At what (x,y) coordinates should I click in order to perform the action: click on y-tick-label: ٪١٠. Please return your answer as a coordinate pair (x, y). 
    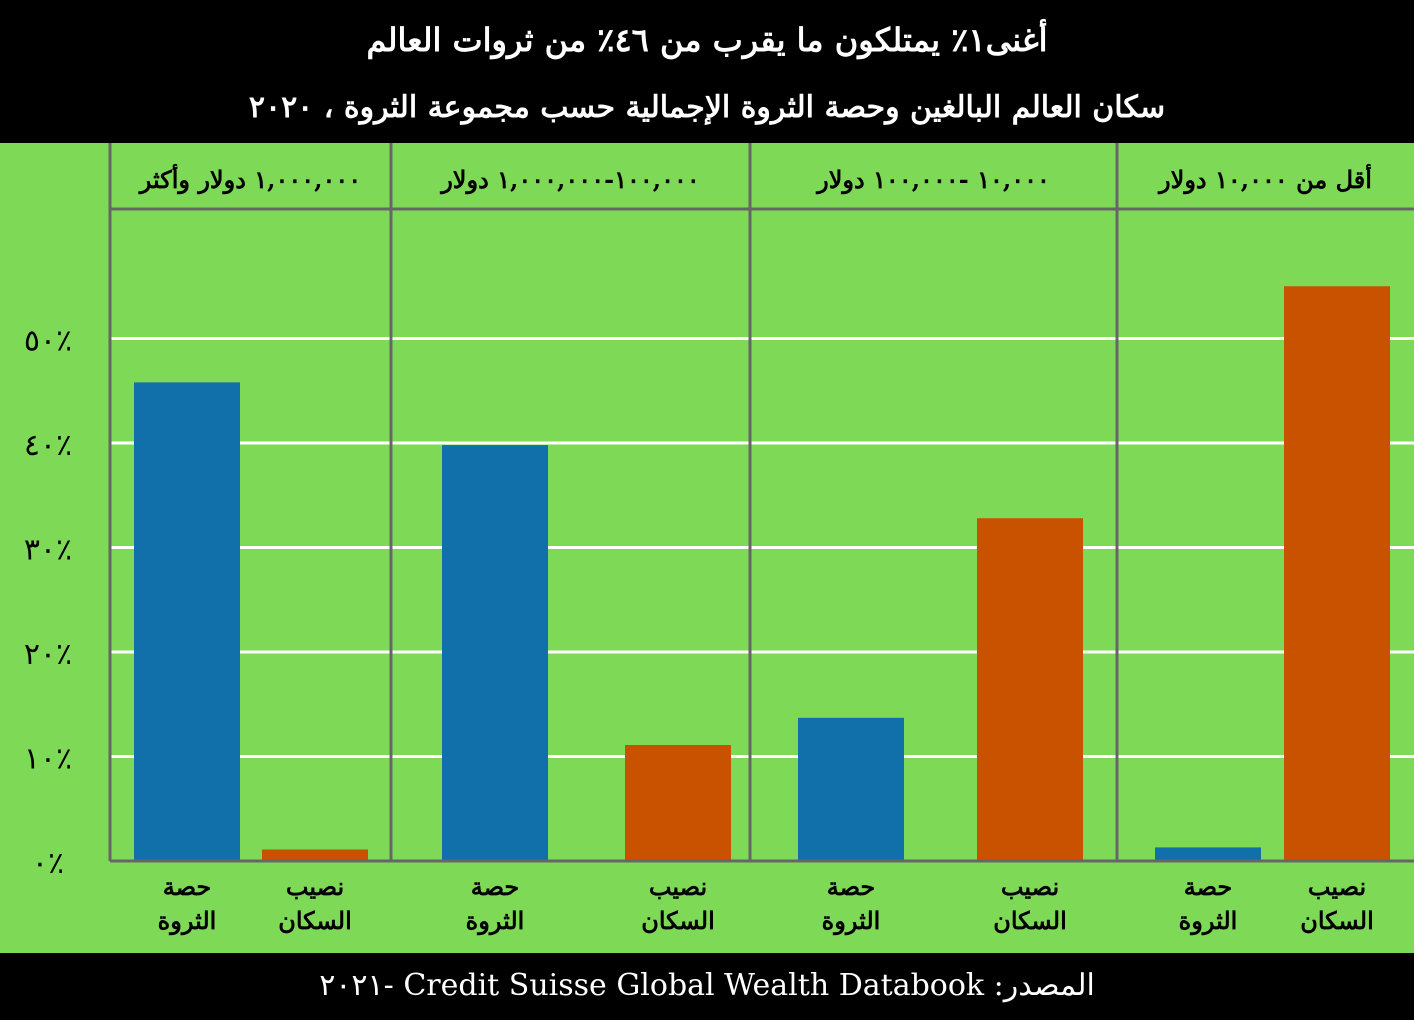
    Looking at the image, I should click on (48, 759).